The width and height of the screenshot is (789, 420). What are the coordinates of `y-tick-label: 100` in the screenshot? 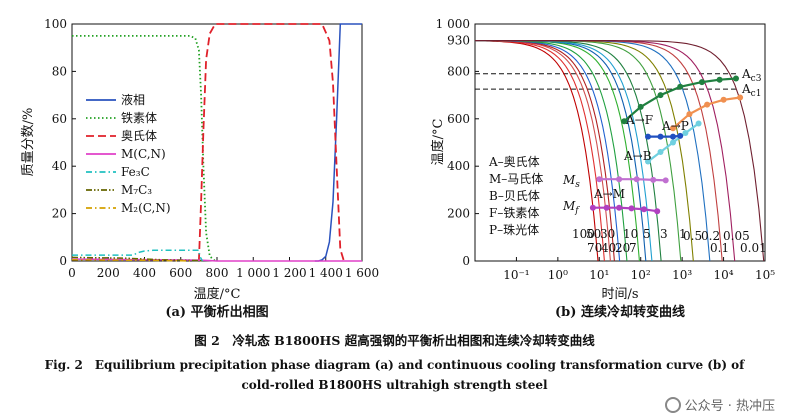 It's located at (55, 24).